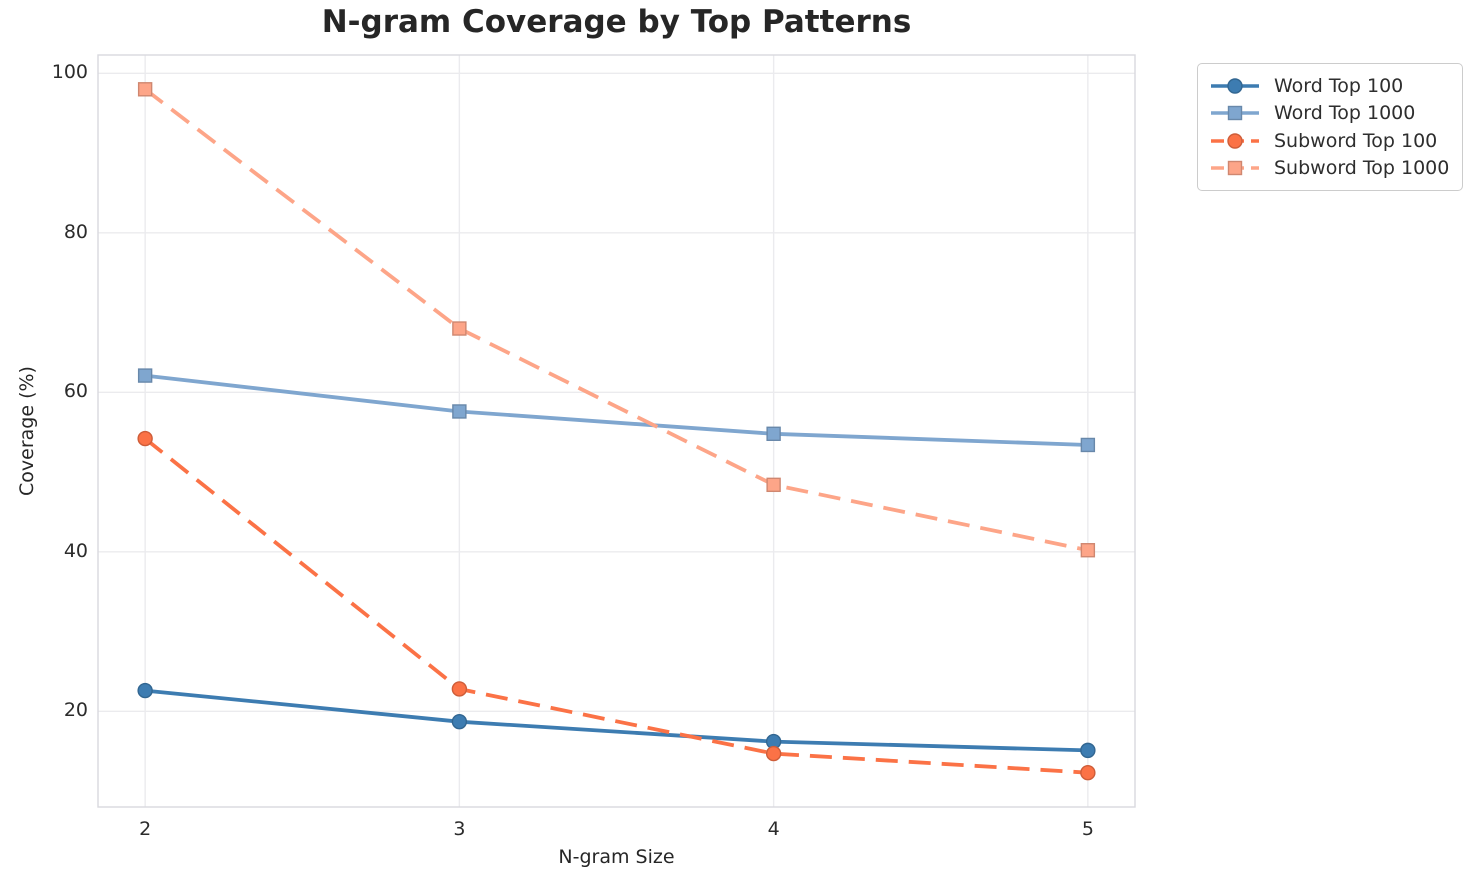 The height and width of the screenshot is (885, 1478). Describe the element at coordinates (1235, 86) in the screenshot. I see `legend-swatch-line-circle-icon` at that location.